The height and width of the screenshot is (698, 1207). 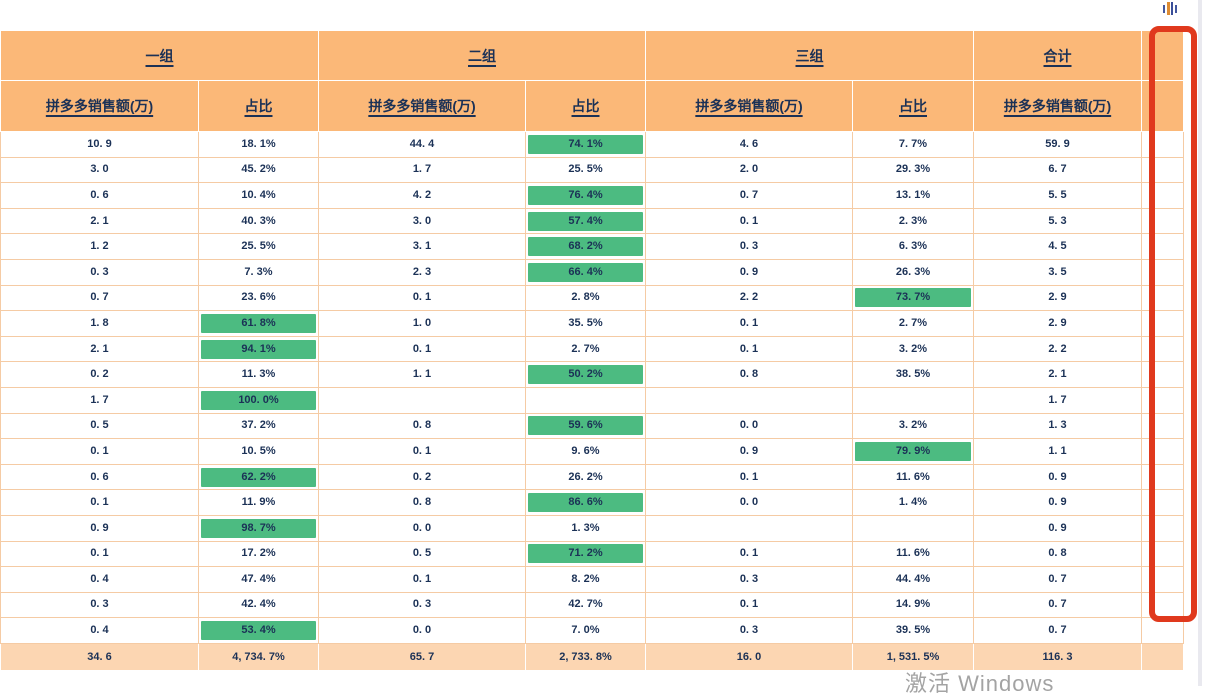 What do you see at coordinates (258, 451) in the screenshot?
I see `data-cell: 10. 5%` at bounding box center [258, 451].